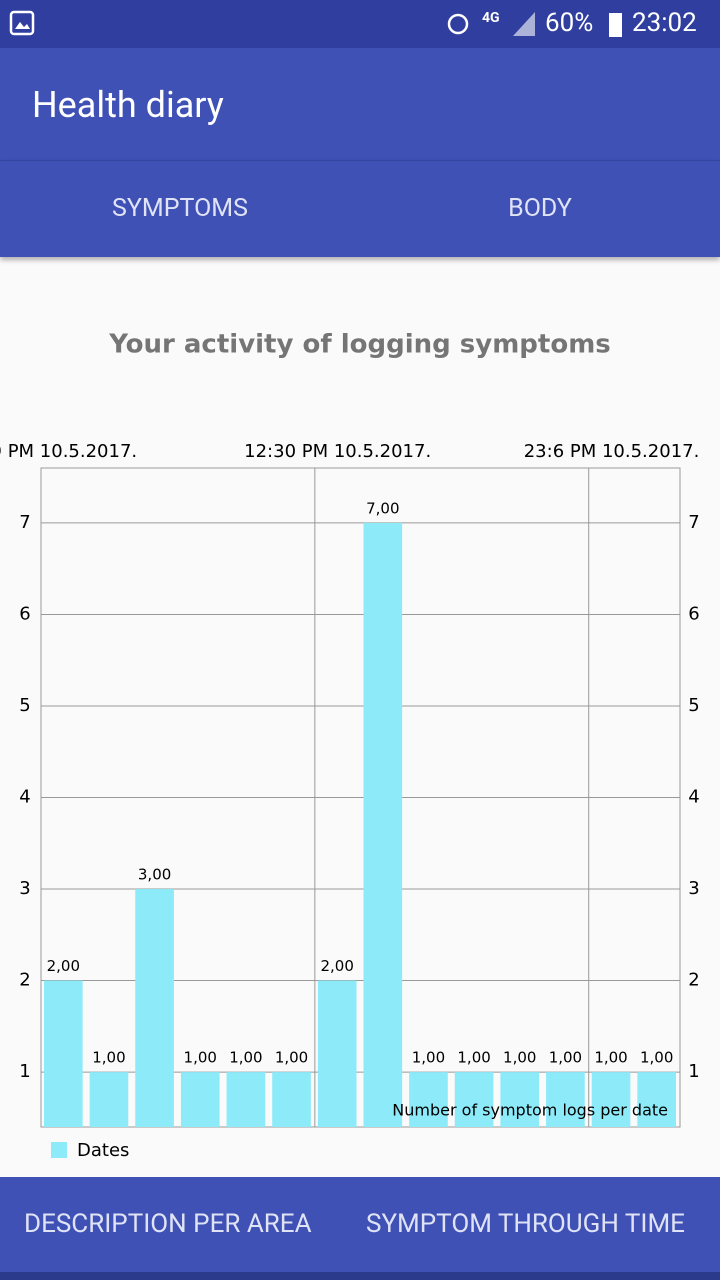 The height and width of the screenshot is (1280, 720). Describe the element at coordinates (693, 705) in the screenshot. I see `y2-tick-label: 5` at that location.